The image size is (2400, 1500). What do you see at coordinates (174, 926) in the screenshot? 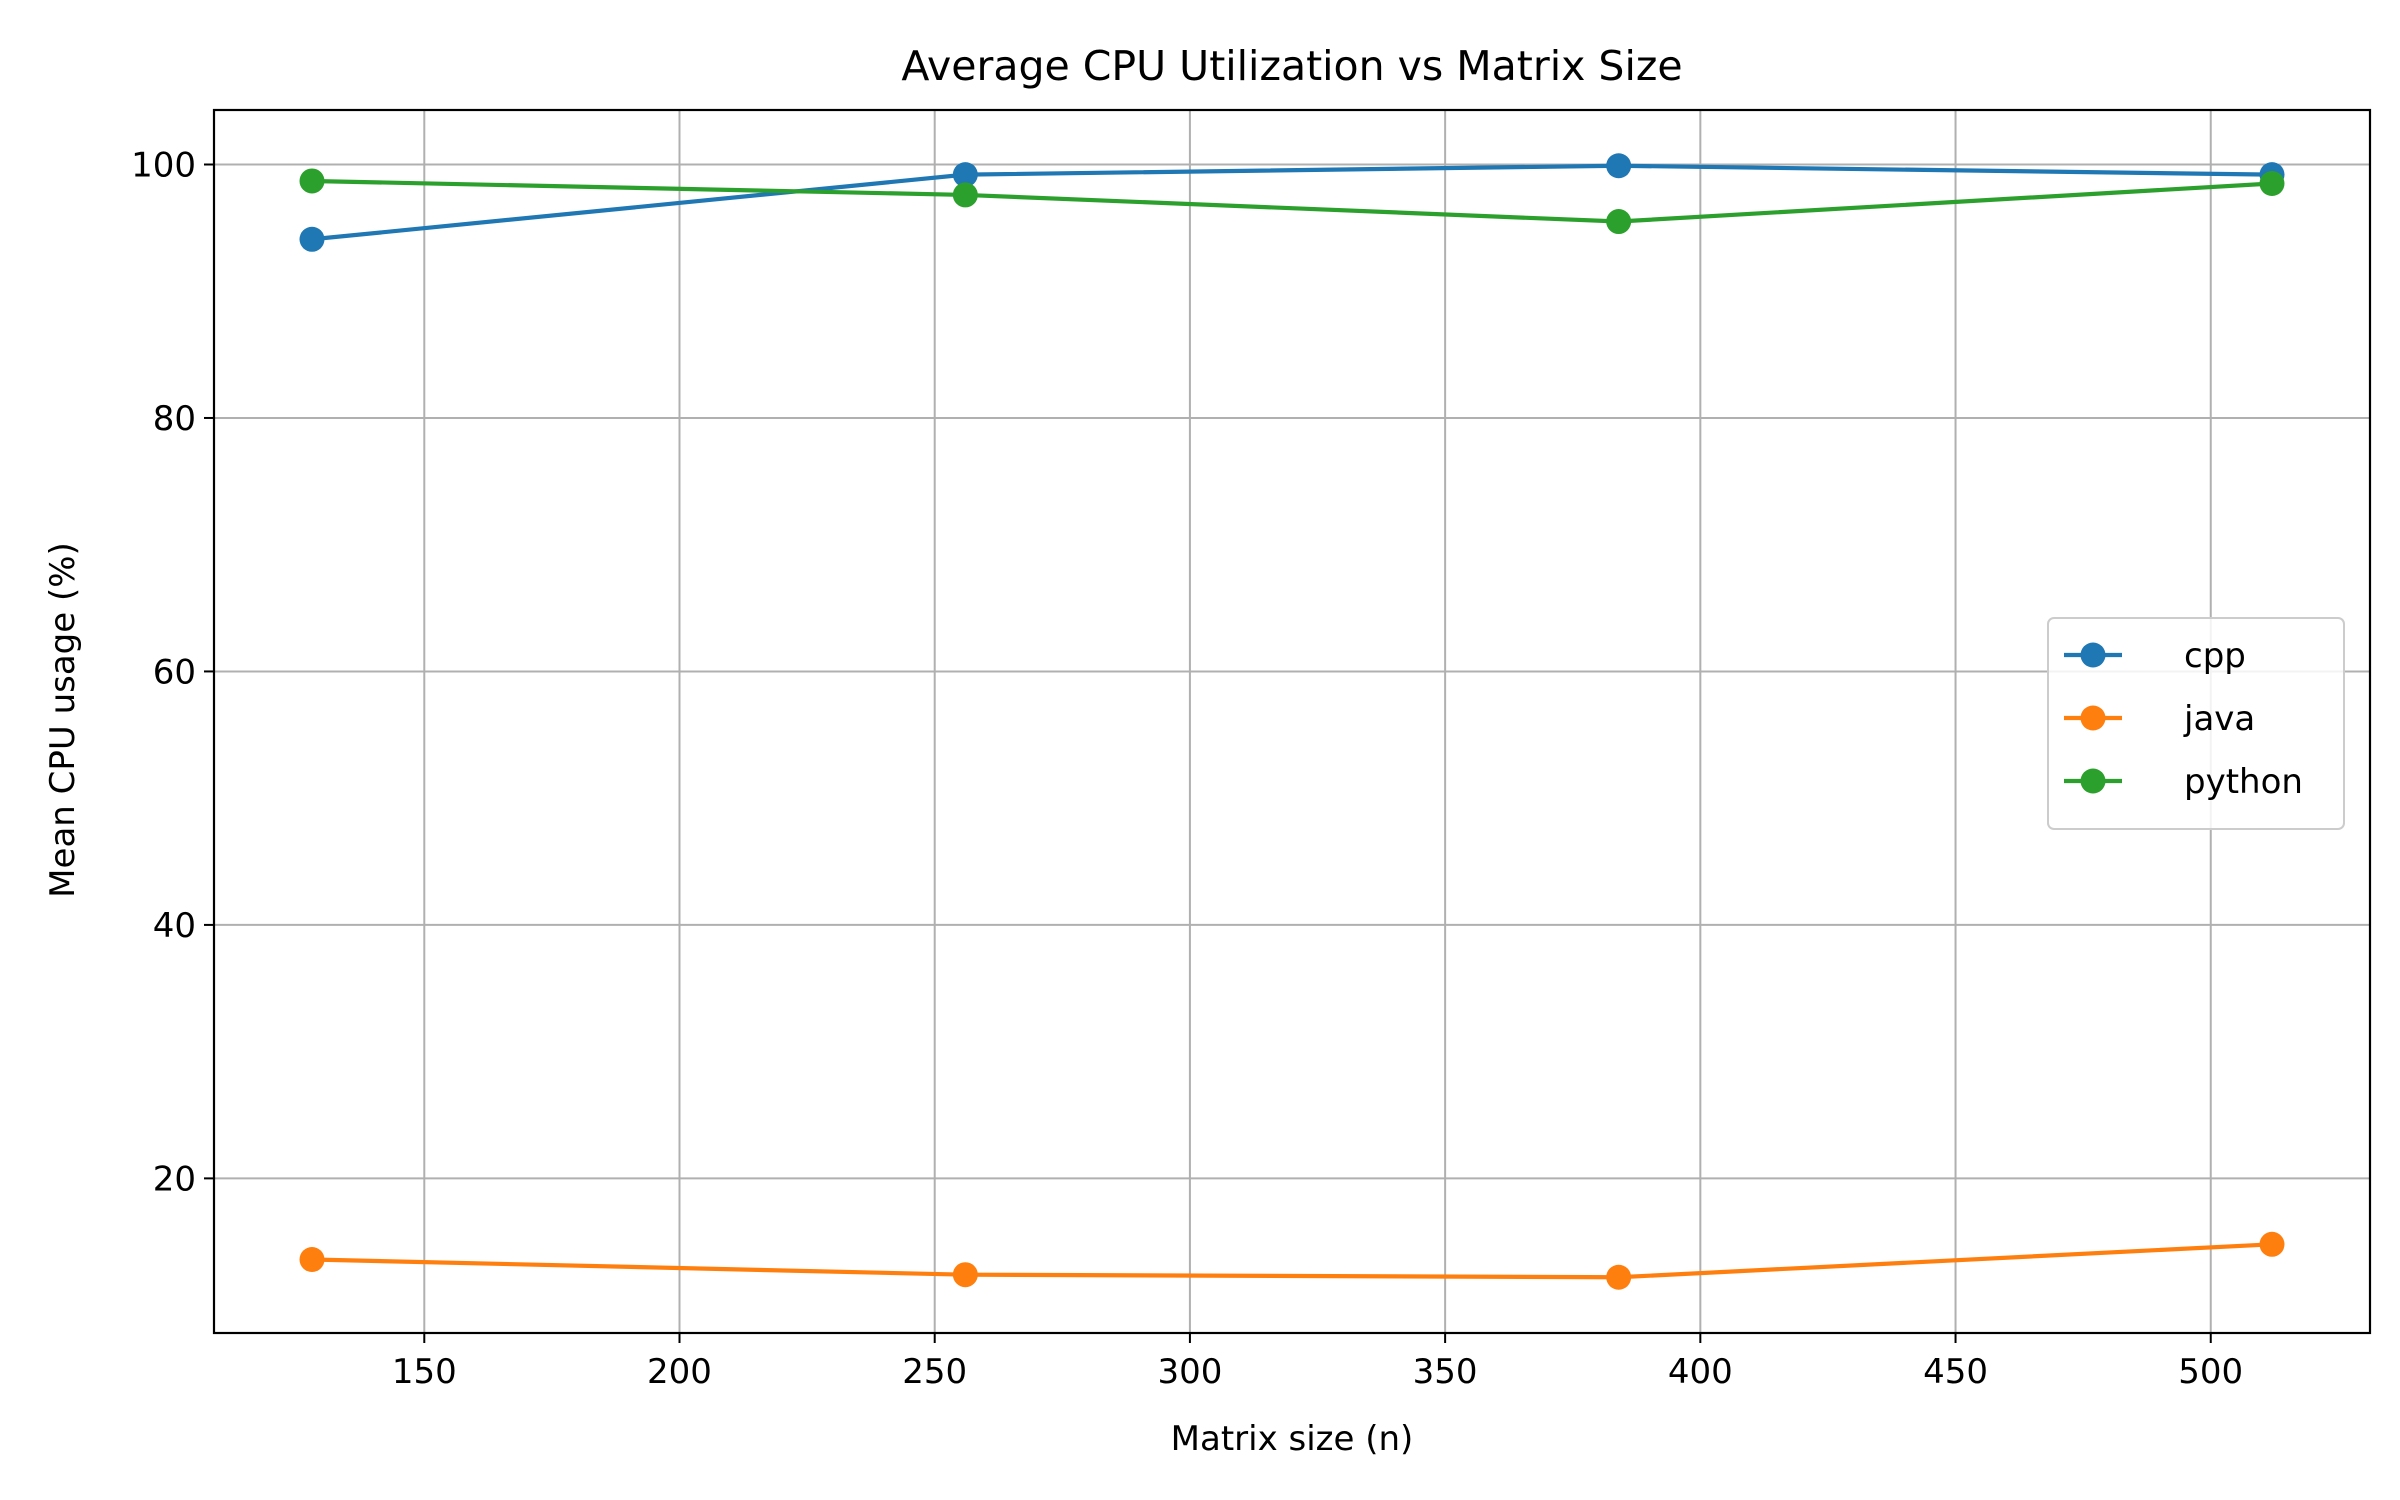
I see `y-tick-label: 40` at bounding box center [174, 926].